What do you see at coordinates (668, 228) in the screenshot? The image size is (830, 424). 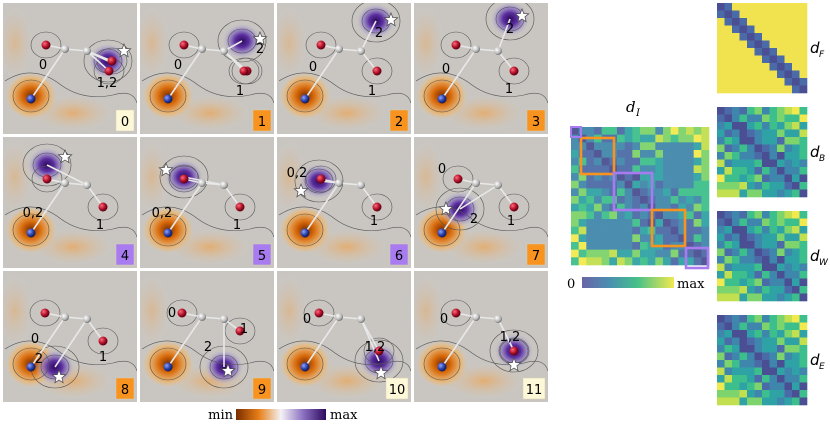 I see `cluster-highlight-box` at bounding box center [668, 228].